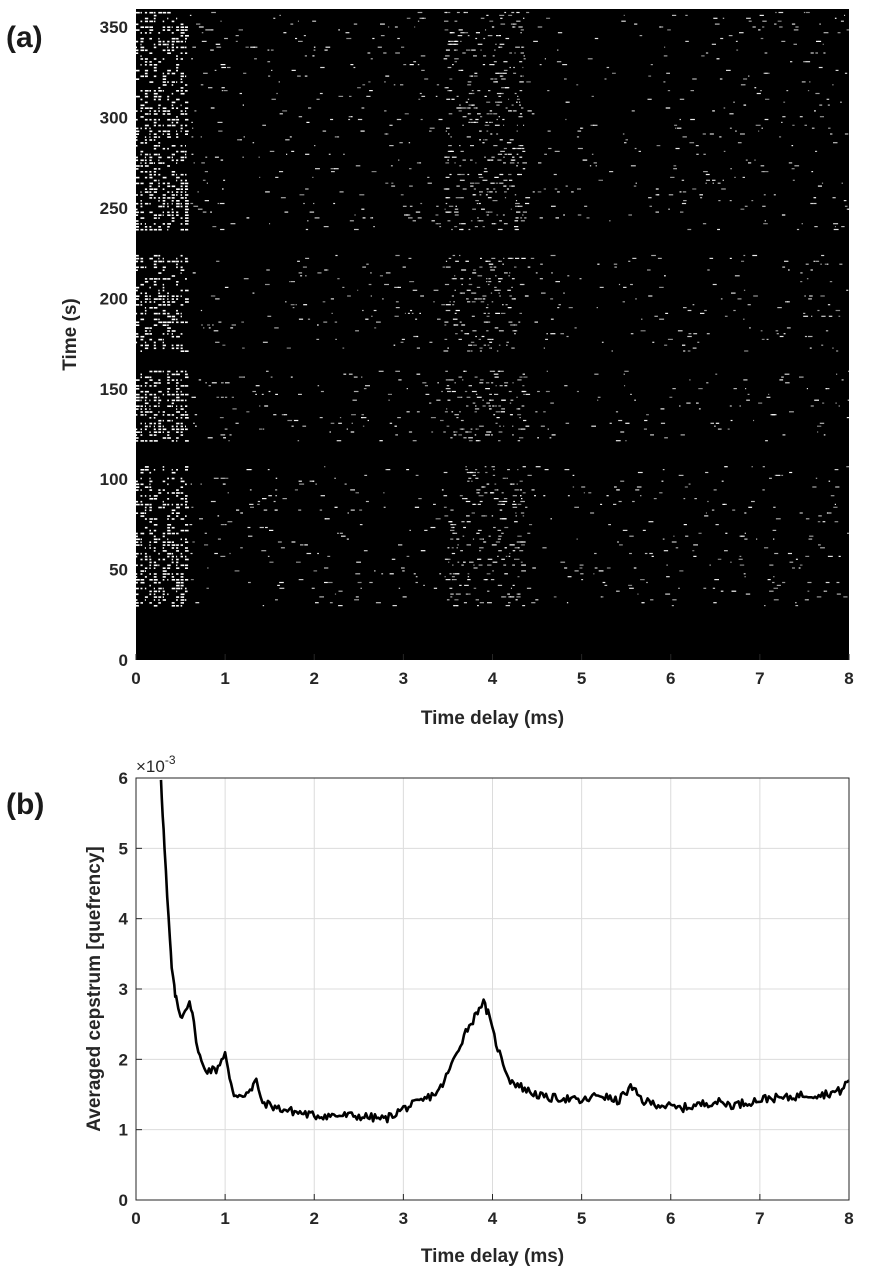 This screenshot has height=1271, width=869. Describe the element at coordinates (418, 212) in the screenshot. I see `heatmap-cell-2067` at that location.